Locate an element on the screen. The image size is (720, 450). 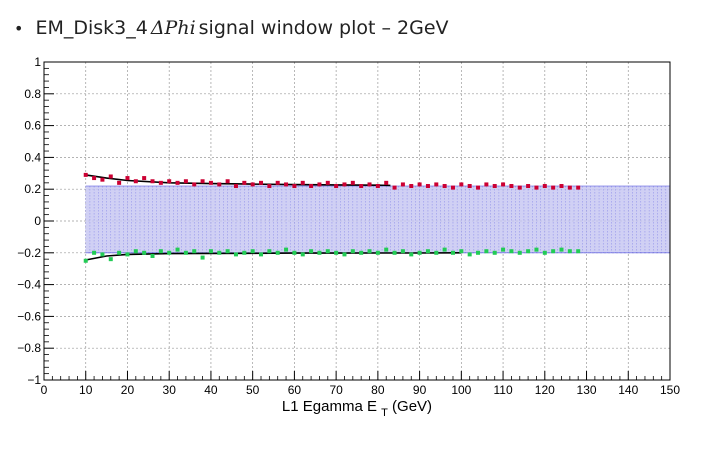
y-tick-label: −0.8 is located at coordinates (29, 348).